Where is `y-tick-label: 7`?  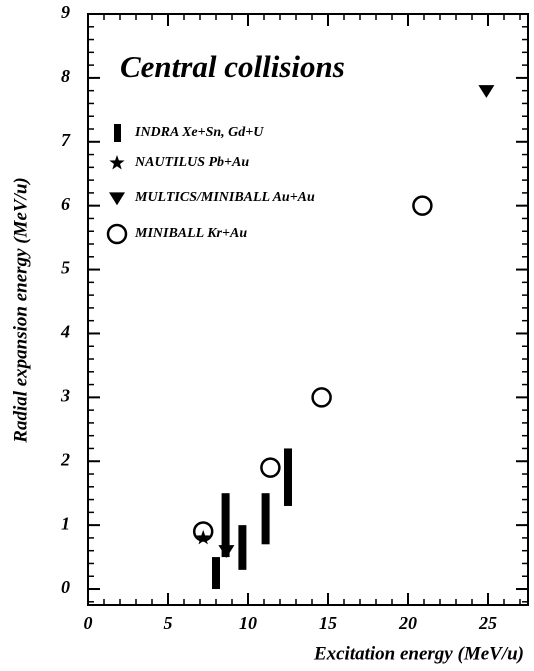
y-tick-label: 7 is located at coordinates (66, 140).